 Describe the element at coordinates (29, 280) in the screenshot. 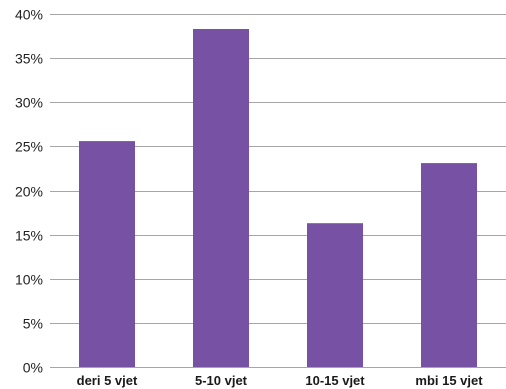

I see `y-tick-label: 10%` at that location.